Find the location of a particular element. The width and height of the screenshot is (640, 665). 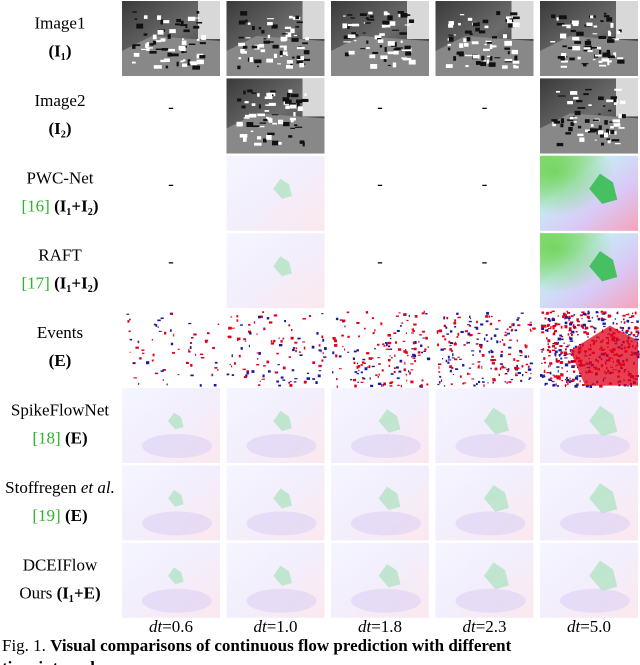

reference: [17] is located at coordinates (35, 283).